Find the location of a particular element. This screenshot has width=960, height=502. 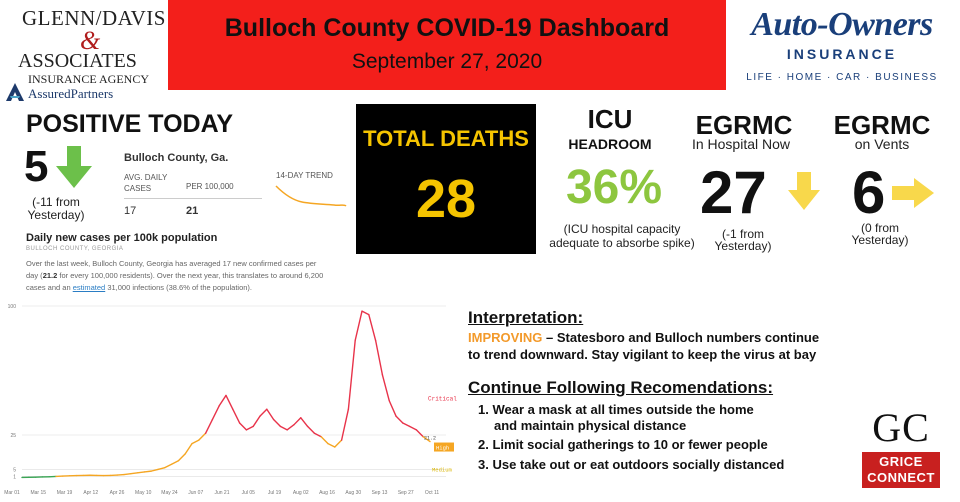

x-tick-label: Aug 30 is located at coordinates (353, 493).